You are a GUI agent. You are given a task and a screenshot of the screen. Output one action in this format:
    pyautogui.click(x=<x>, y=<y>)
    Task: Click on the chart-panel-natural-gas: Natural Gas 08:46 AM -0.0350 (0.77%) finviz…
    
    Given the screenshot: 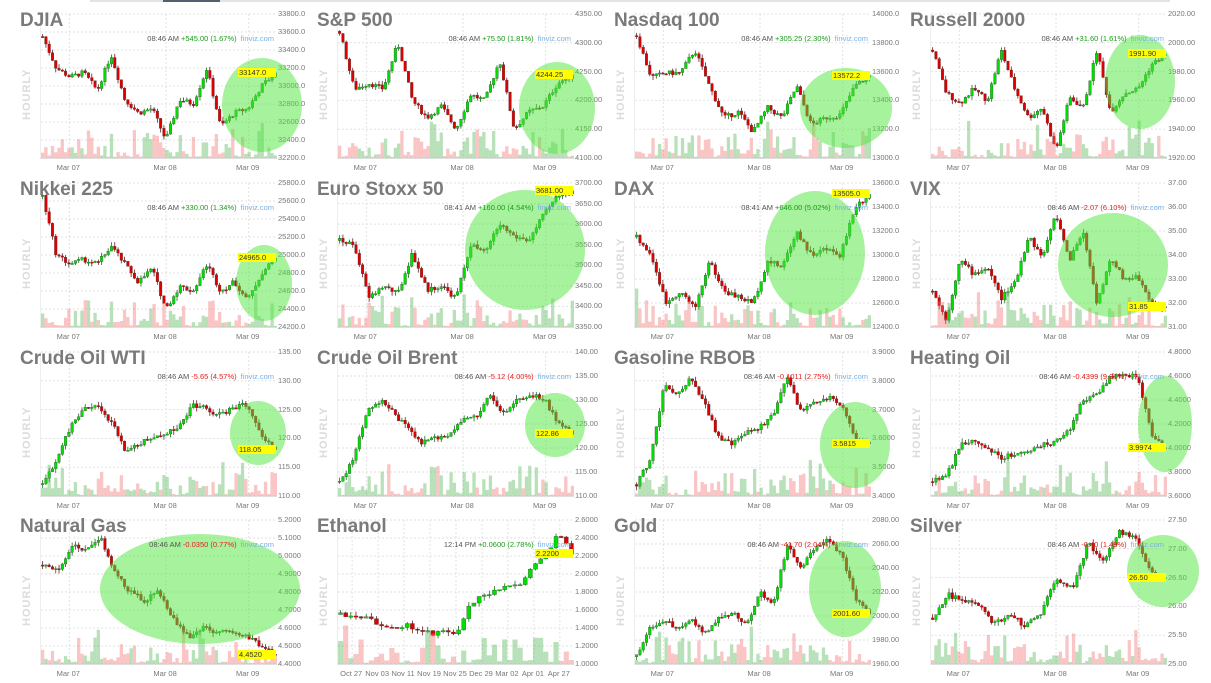 What is the action you would take?
    pyautogui.click(x=166, y=598)
    